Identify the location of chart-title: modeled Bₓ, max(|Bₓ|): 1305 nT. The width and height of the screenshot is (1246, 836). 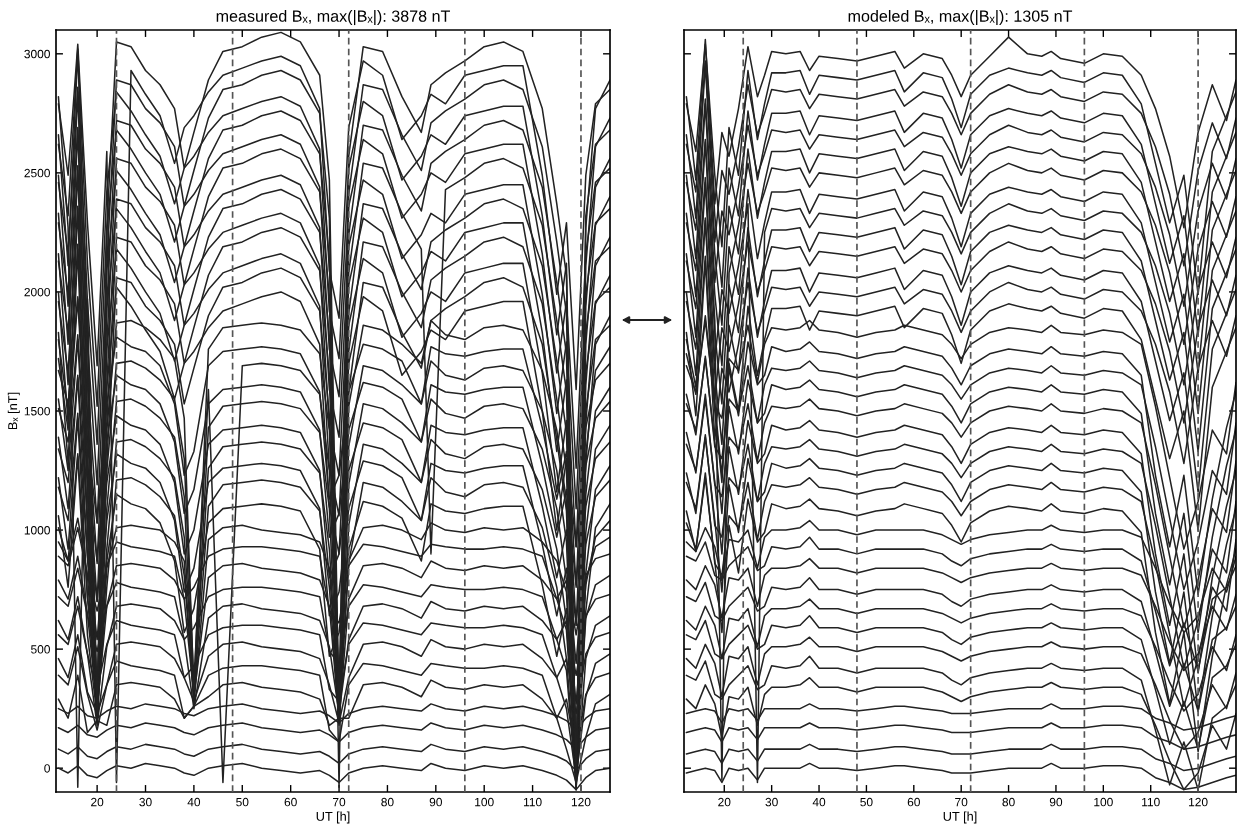
(960, 17).